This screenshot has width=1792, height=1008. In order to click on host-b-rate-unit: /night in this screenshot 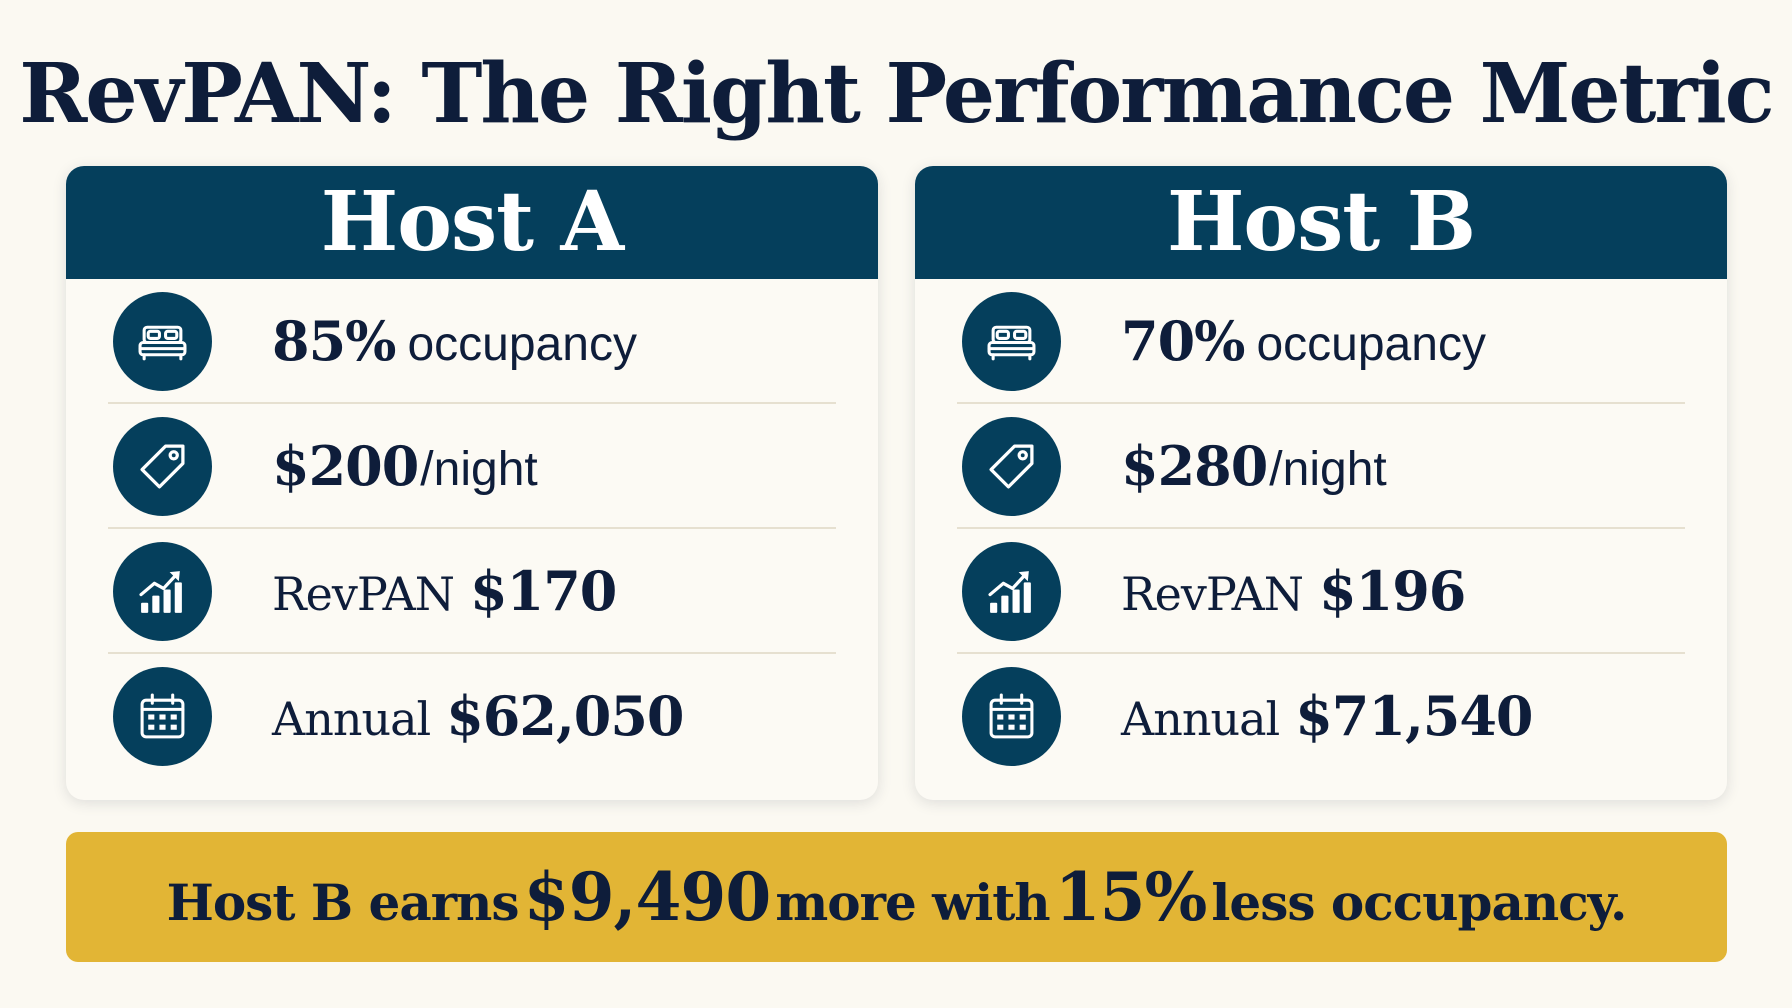, I will do `click(1328, 469)`.